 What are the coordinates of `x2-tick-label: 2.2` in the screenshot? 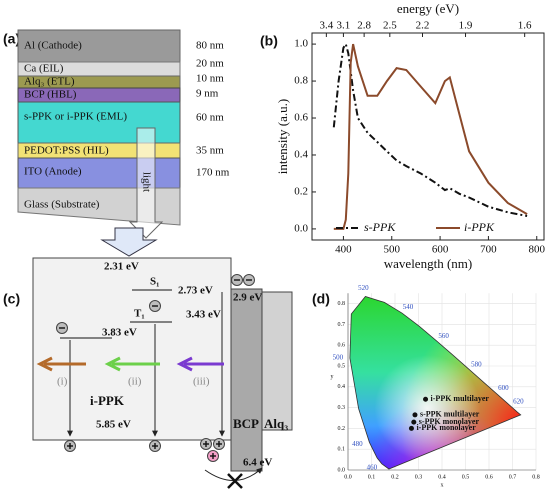 It's located at (423, 26).